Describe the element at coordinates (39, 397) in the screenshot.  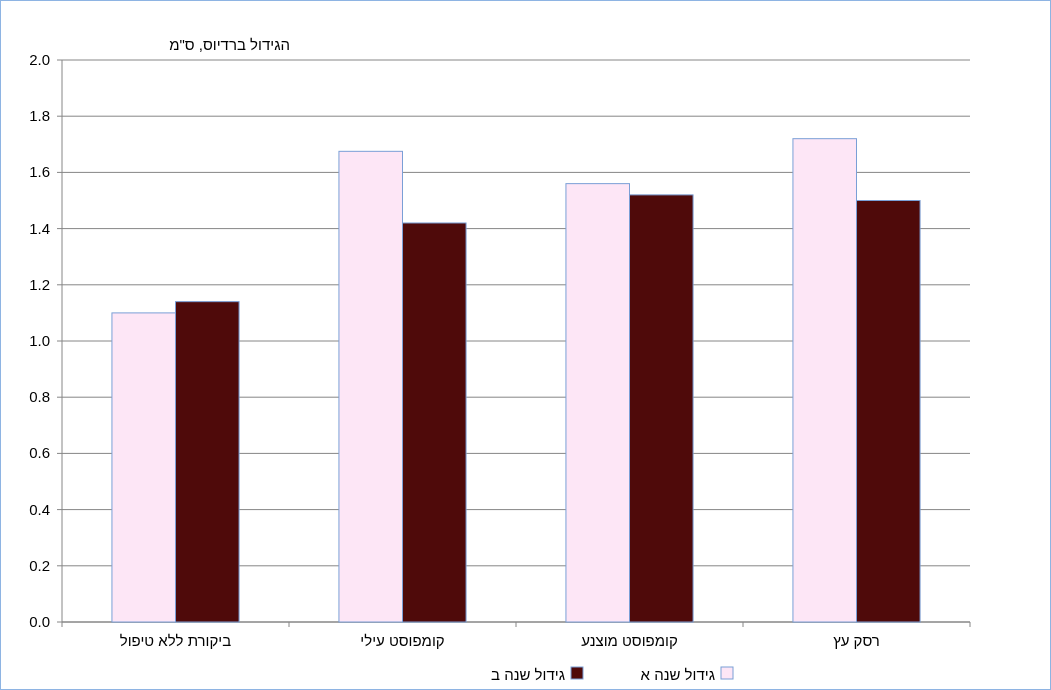
I see `y-tick-label: 0.8` at that location.